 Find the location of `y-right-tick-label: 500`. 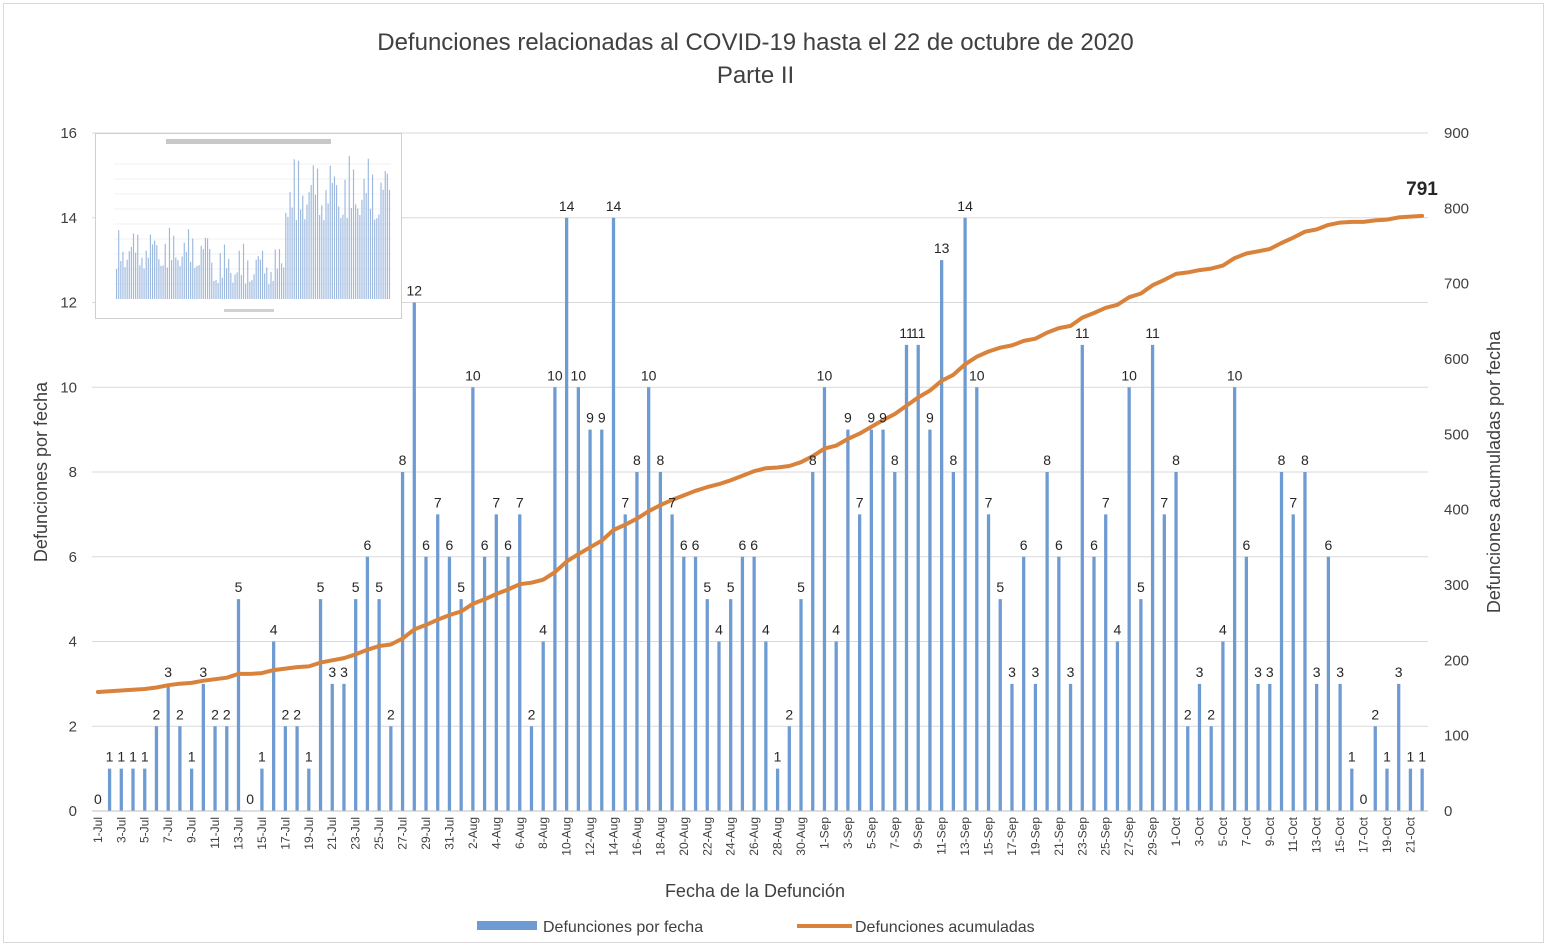

y-right-tick-label: 500 is located at coordinates (1456, 434).